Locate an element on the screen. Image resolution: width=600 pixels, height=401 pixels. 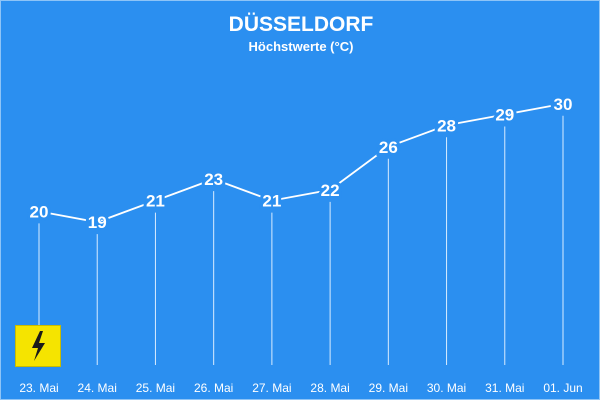
data-label: 19 is located at coordinates (97, 222).